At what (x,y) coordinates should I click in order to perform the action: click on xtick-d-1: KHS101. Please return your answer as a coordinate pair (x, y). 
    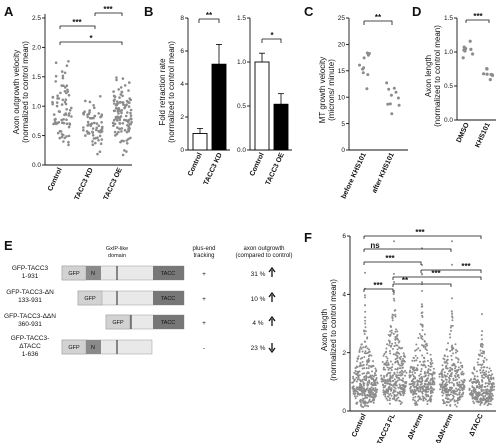
    Looking at the image, I should click on (483, 135).